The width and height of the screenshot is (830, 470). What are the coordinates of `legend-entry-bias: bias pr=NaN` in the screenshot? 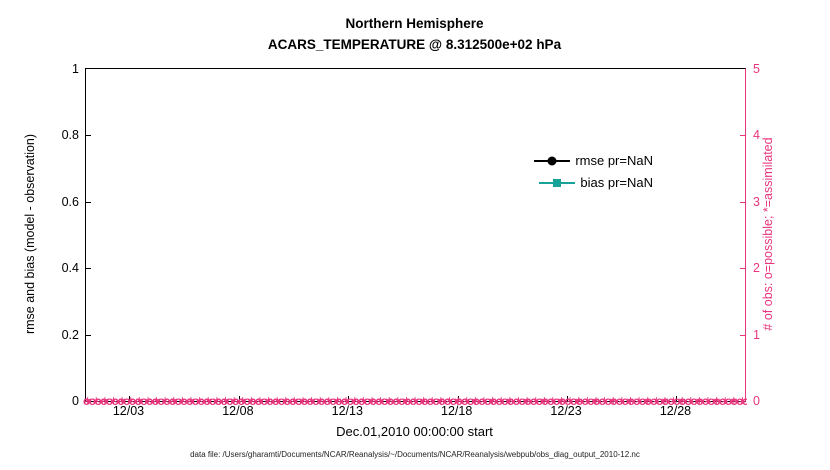 It's located at (596, 182).